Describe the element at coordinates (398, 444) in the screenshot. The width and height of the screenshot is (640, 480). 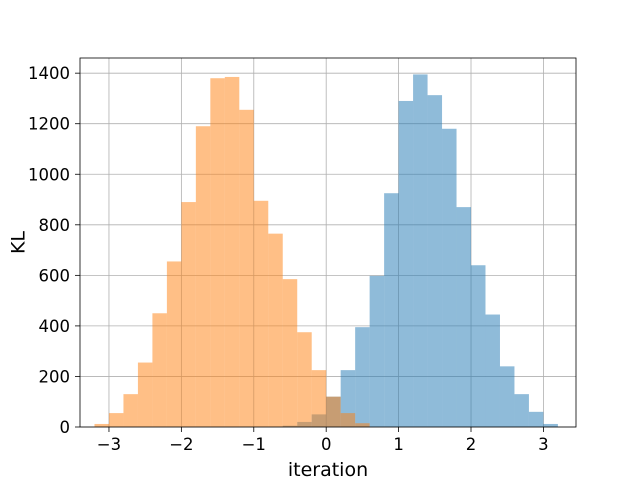
I see `x-tick-label: 1` at that location.